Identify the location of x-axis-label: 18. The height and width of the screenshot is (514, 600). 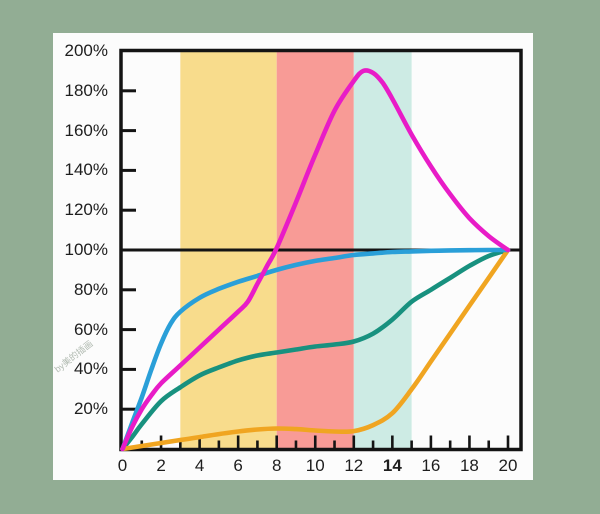
(469, 465).